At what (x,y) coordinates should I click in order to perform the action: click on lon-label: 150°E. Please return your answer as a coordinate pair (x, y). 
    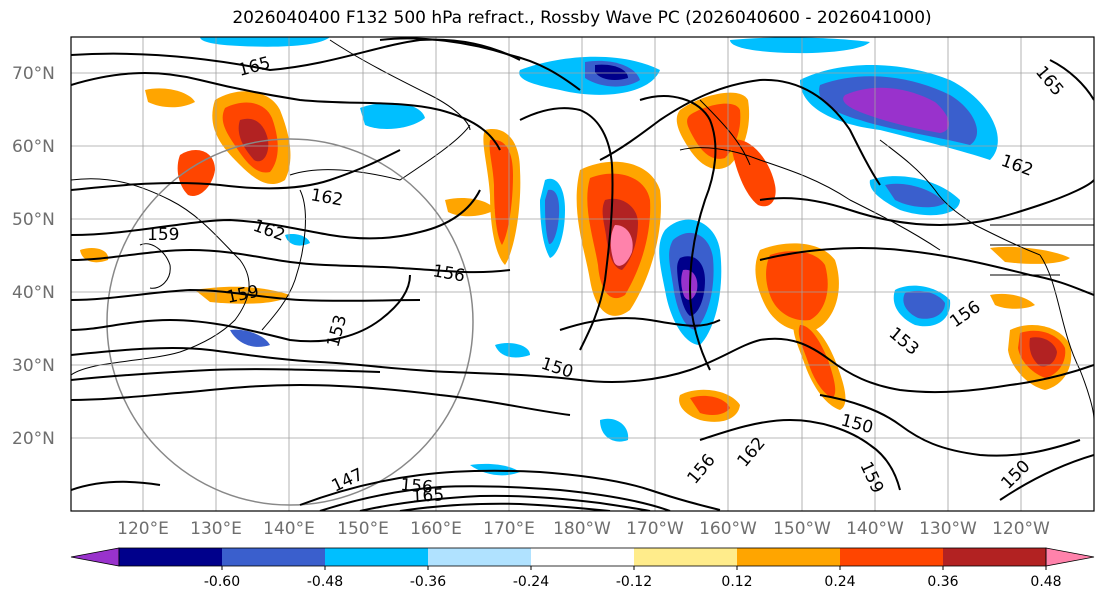
    Looking at the image, I should click on (363, 529).